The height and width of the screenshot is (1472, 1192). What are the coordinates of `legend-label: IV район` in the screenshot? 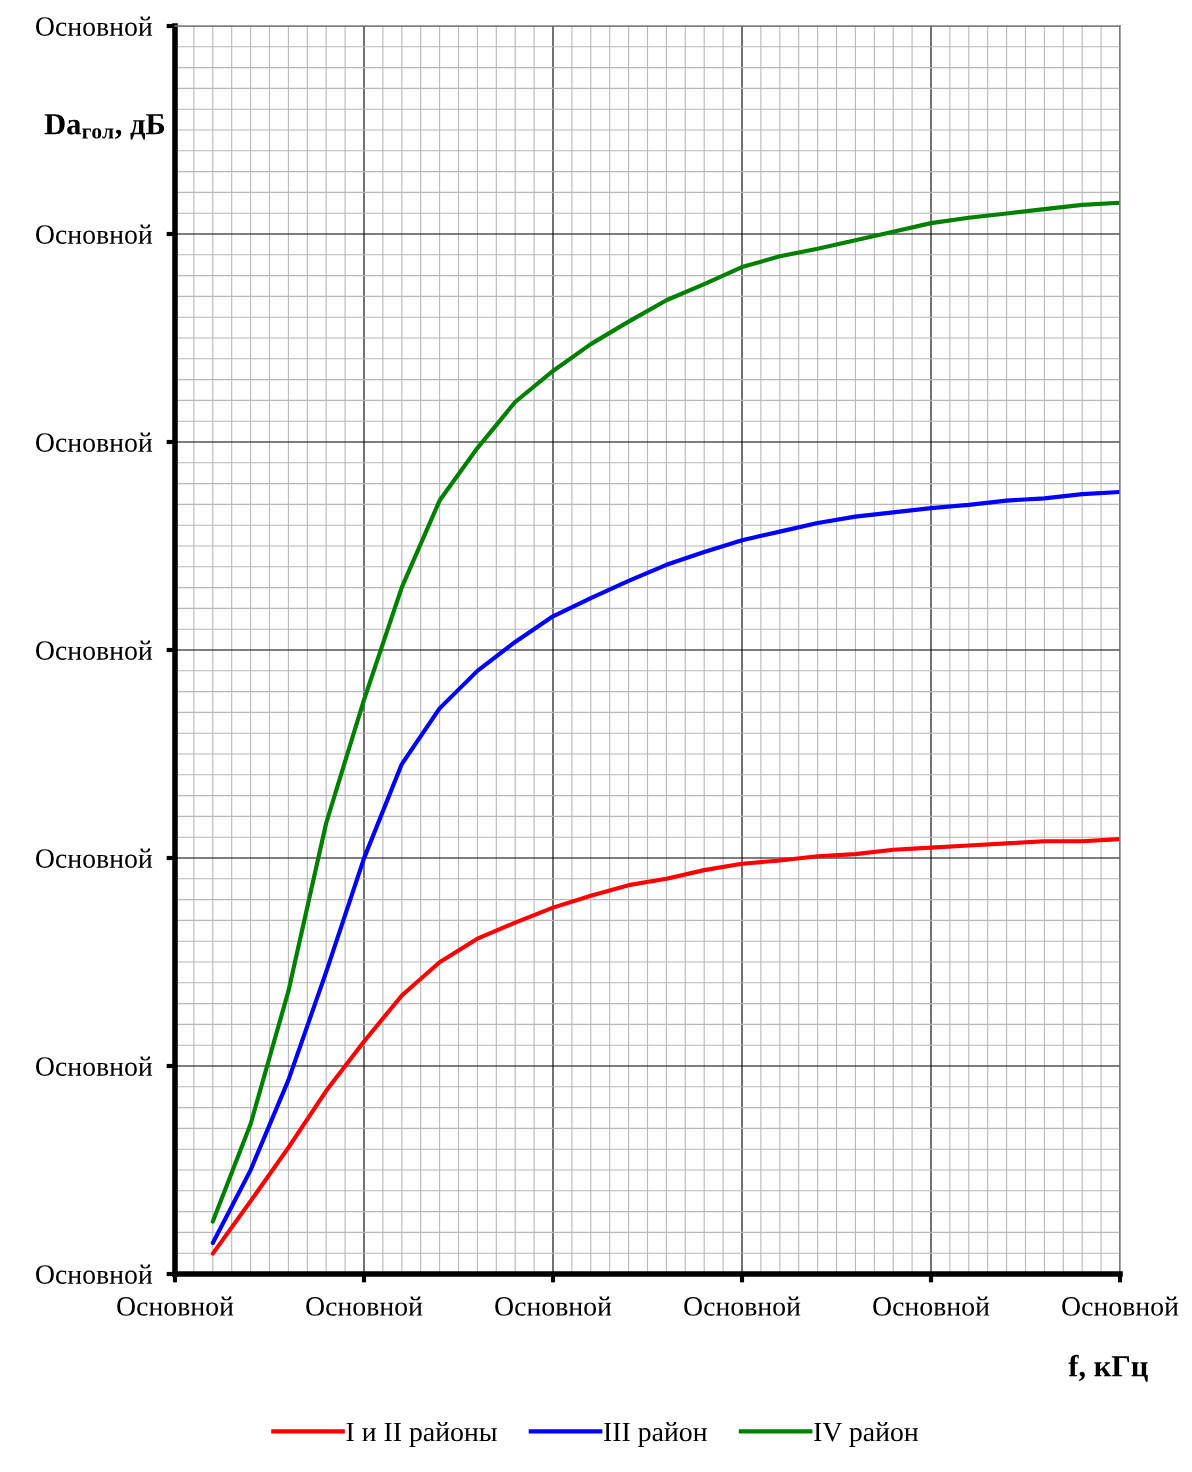 It's located at (866, 1434).